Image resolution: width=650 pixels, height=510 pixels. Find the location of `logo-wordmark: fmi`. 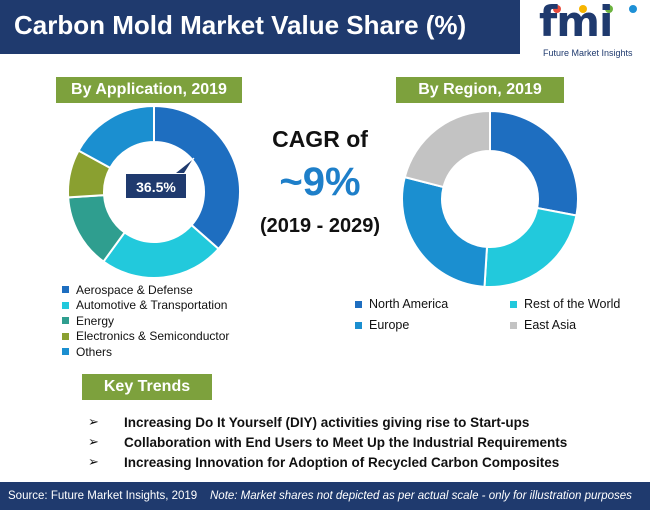

logo-wordmark: fmi is located at coordinates (576, 23).